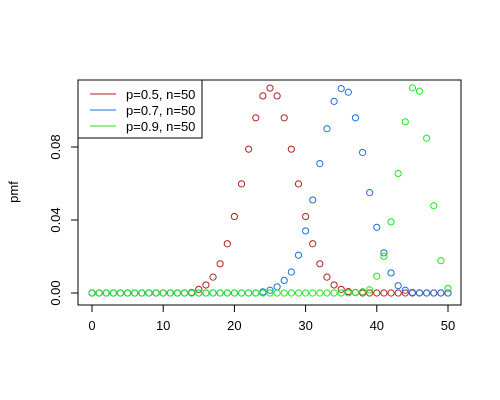 The height and width of the screenshot is (400, 500). Describe the element at coordinates (55, 146) in the screenshot. I see `y-tick-label: 0.08` at that location.